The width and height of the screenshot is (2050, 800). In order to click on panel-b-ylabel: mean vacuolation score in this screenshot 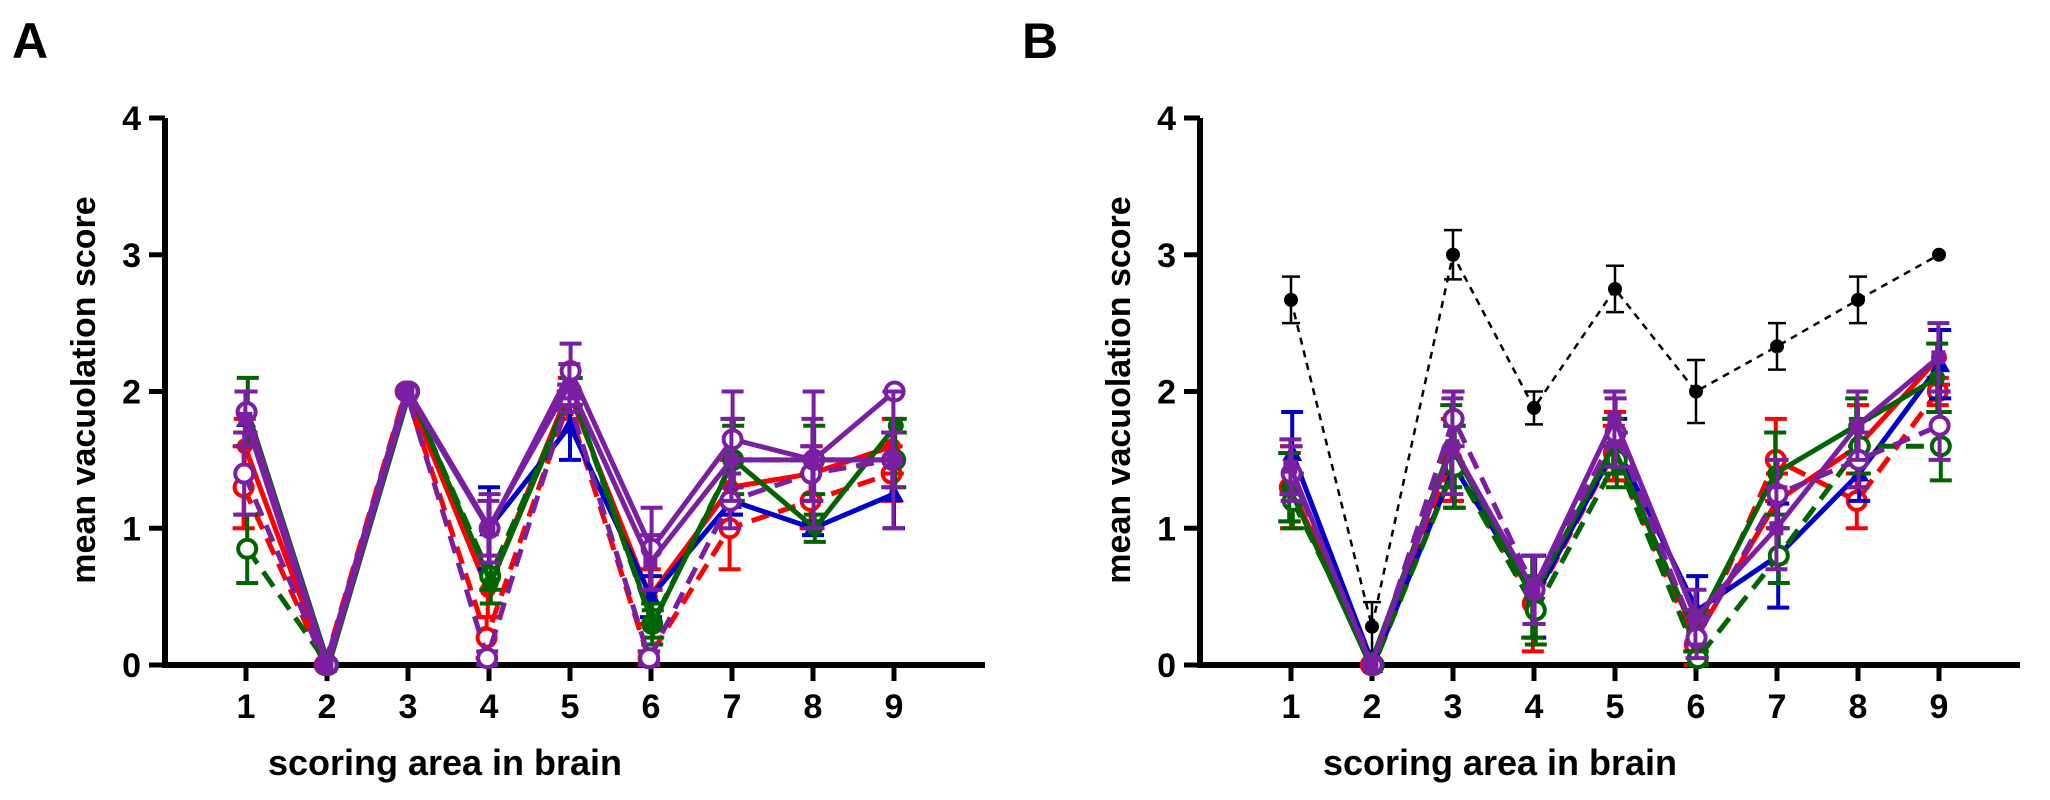, I will do `click(1119, 389)`.